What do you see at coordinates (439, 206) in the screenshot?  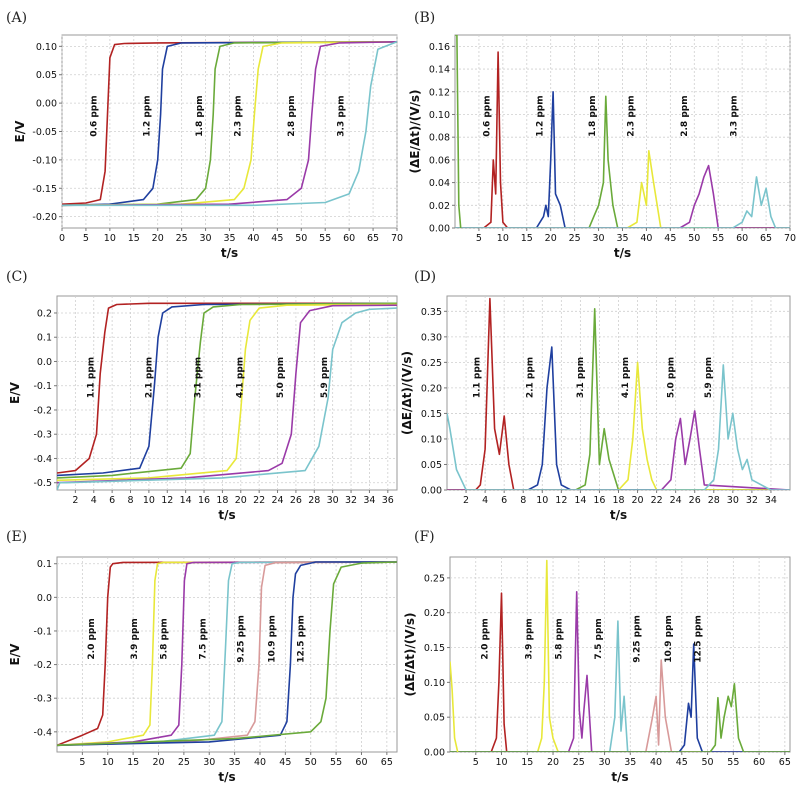 I see `y-tick-label: 0.02` at bounding box center [439, 206].